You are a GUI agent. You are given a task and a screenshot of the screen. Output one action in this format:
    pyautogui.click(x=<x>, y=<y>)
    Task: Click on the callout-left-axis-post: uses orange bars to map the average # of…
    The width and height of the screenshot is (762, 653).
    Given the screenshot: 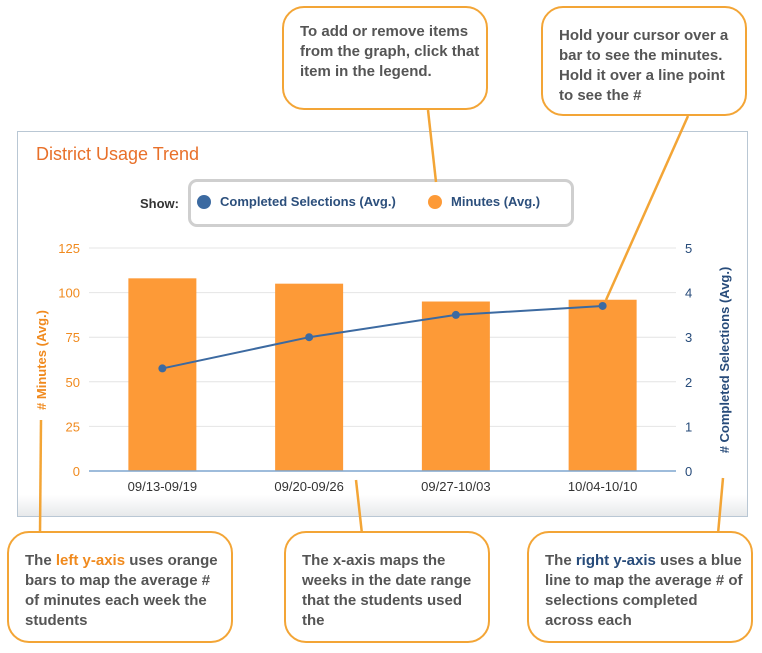 What is the action you would take?
    pyautogui.click(x=121, y=590)
    